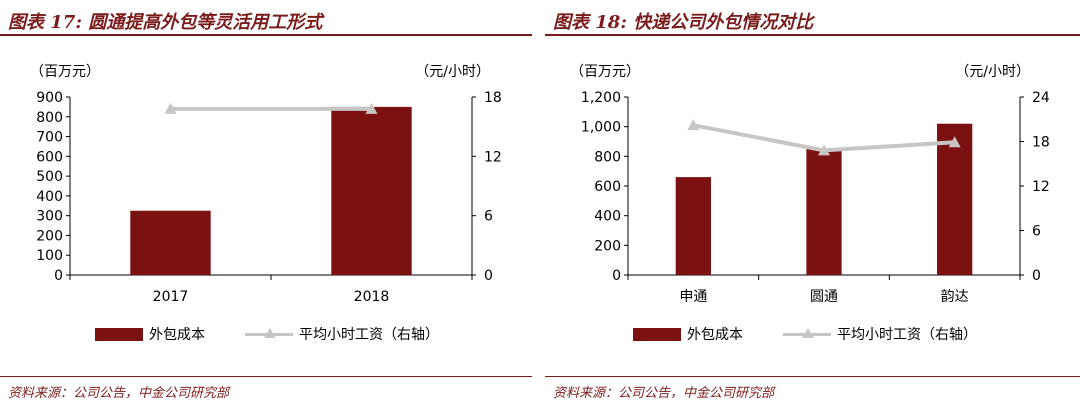 This screenshot has height=405, width=1080. I want to click on left-axis-tick-label: 1,200, so click(601, 98).